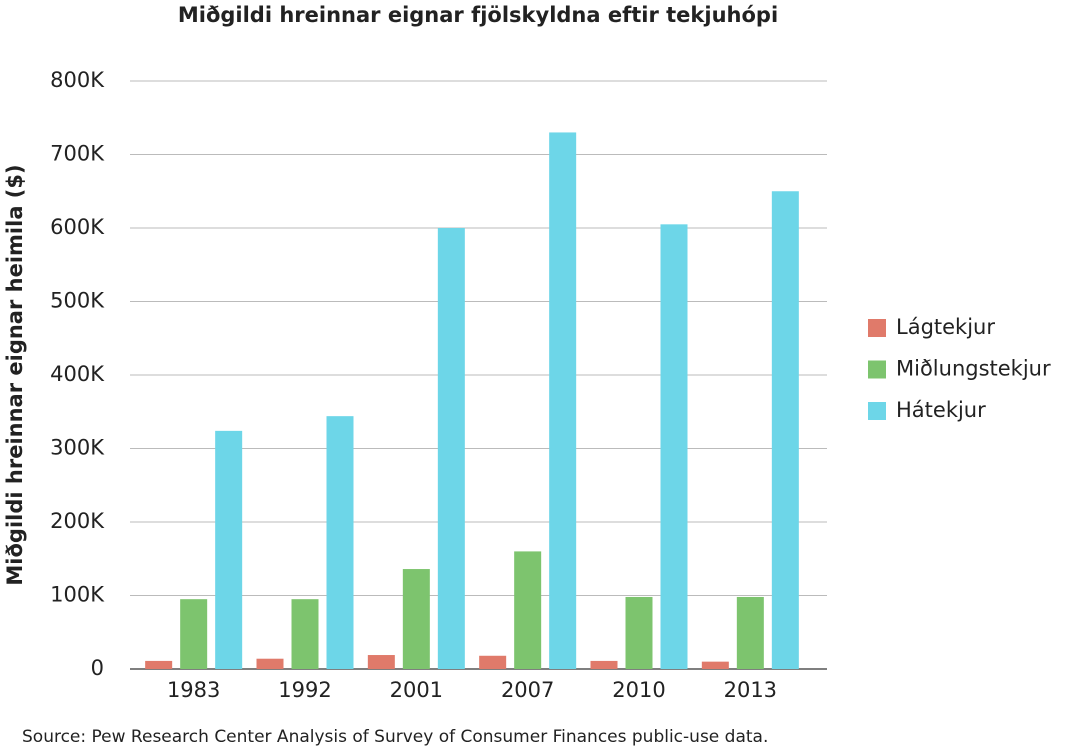 The width and height of the screenshot is (1069, 752). I want to click on x-tick-label: 2010, so click(638, 690).